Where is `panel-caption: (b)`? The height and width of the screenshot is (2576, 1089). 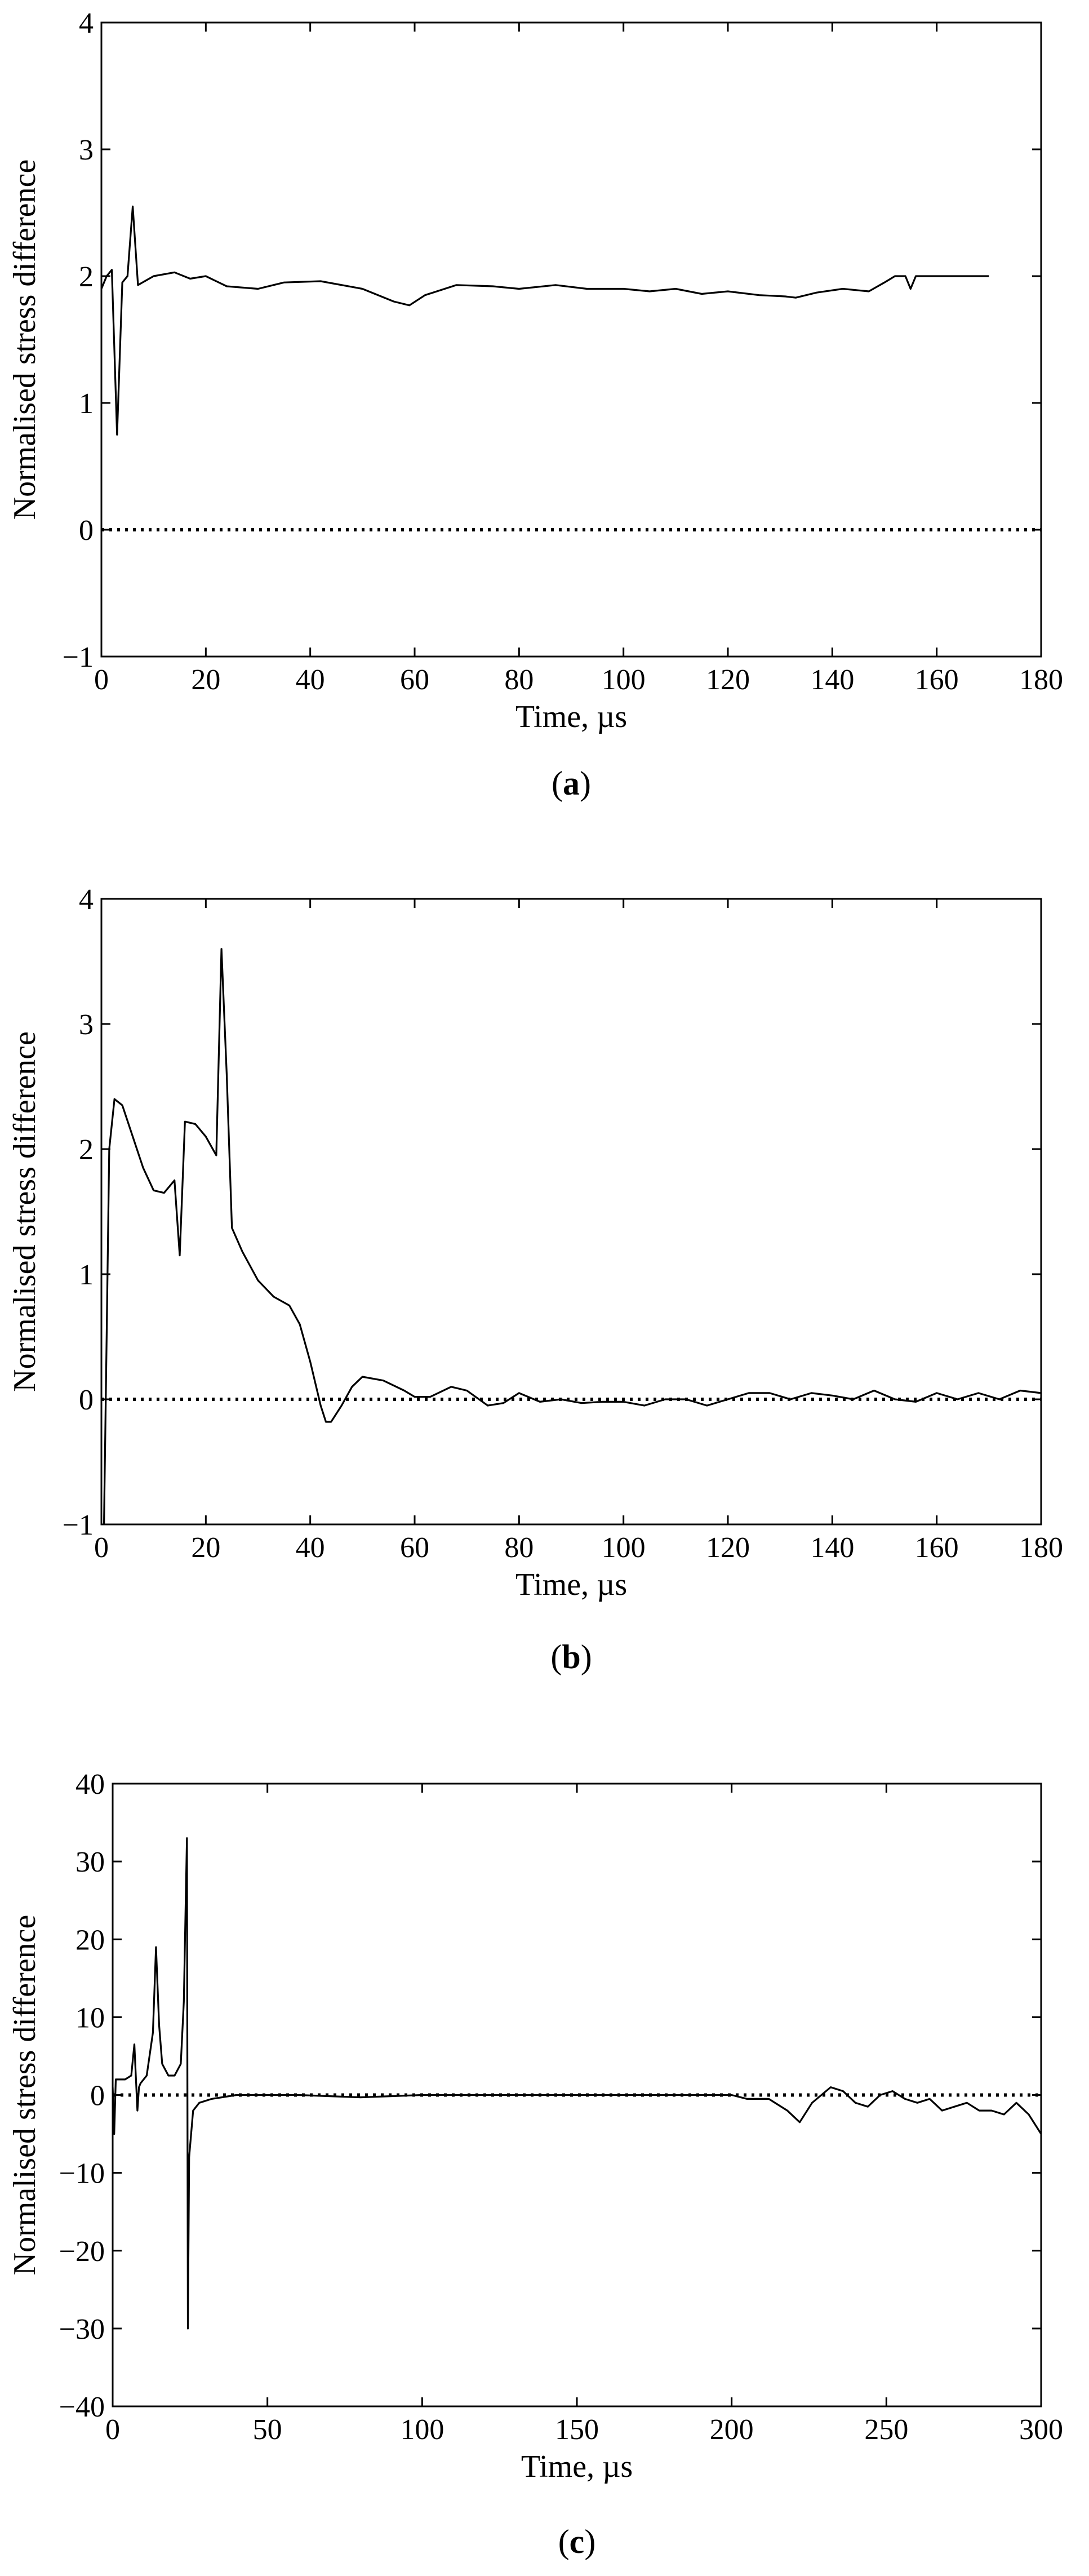
panel-caption: (b) is located at coordinates (571, 1656).